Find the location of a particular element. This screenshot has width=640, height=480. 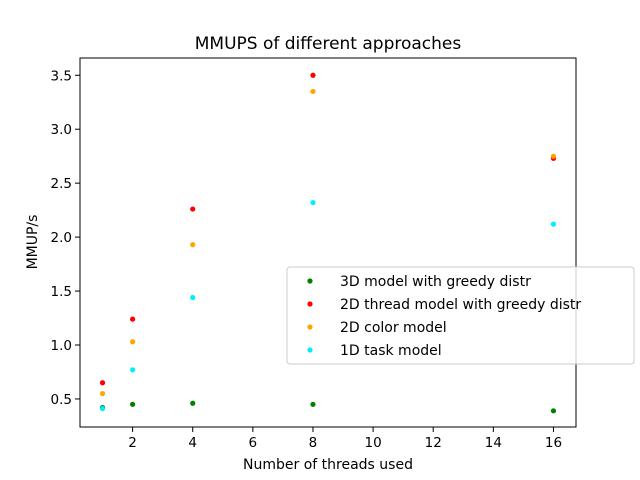

legend-label: 2D thread model with greedy distr is located at coordinates (460, 305).